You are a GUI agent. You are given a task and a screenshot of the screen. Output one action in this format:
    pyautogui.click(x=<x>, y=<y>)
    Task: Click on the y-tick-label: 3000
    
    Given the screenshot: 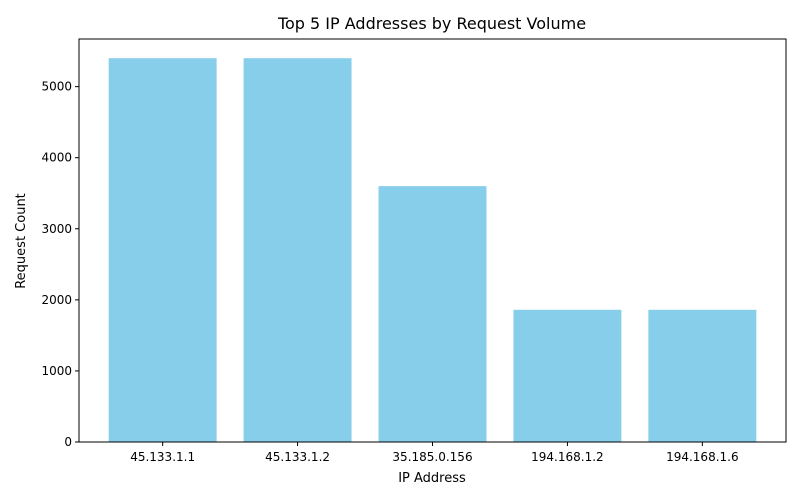 What is the action you would take?
    pyautogui.click(x=56, y=229)
    